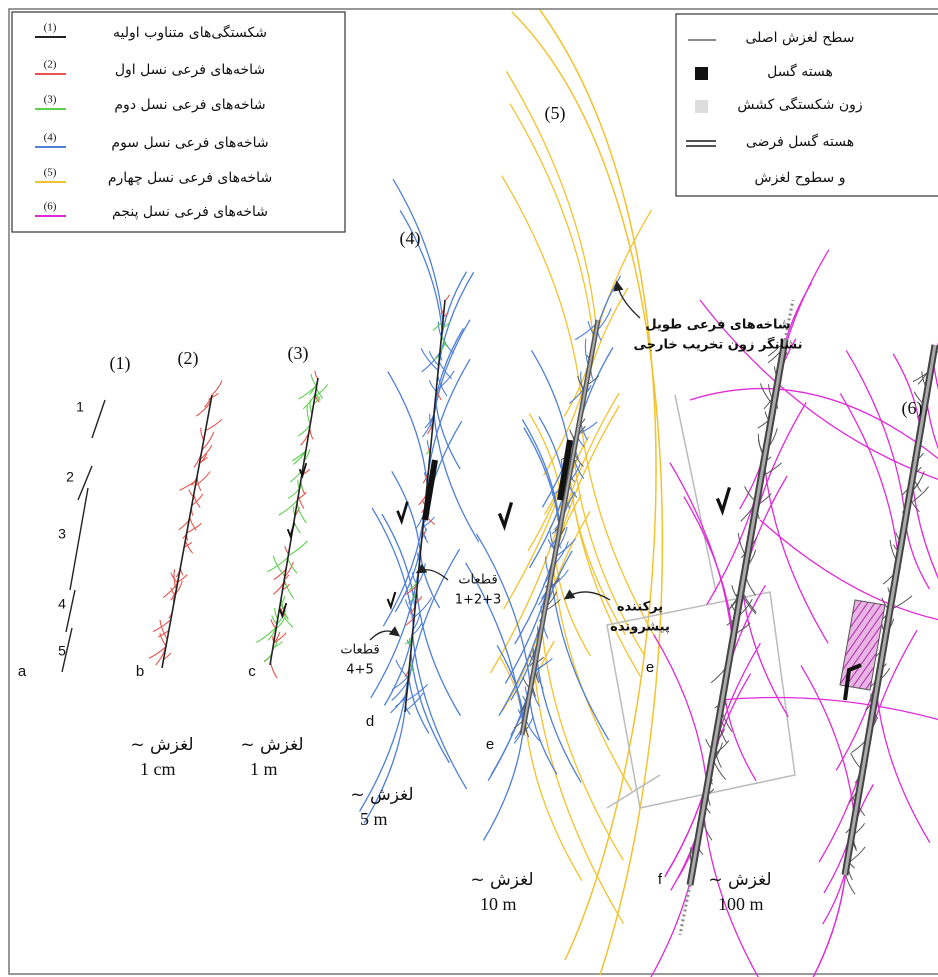  I want to click on legend-label: هسته گسل فرضی, so click(800, 141).